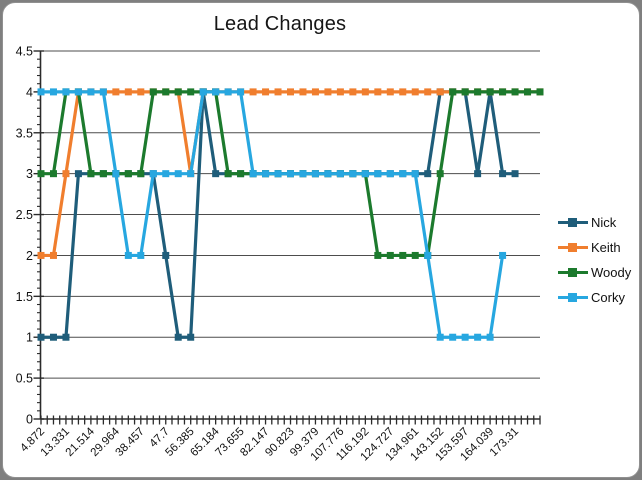 The height and width of the screenshot is (480, 642). What do you see at coordinates (24, 133) in the screenshot?
I see `y-tick-label: 3.5` at bounding box center [24, 133].